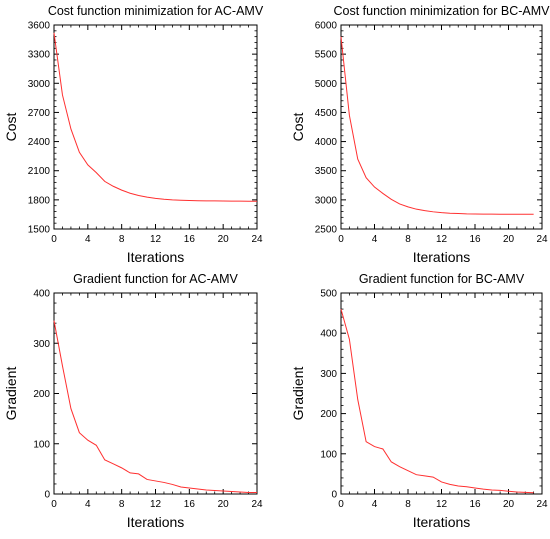 The image size is (550, 539). What do you see at coordinates (326, 113) in the screenshot?
I see `y-tick-label: 4500` at bounding box center [326, 113].